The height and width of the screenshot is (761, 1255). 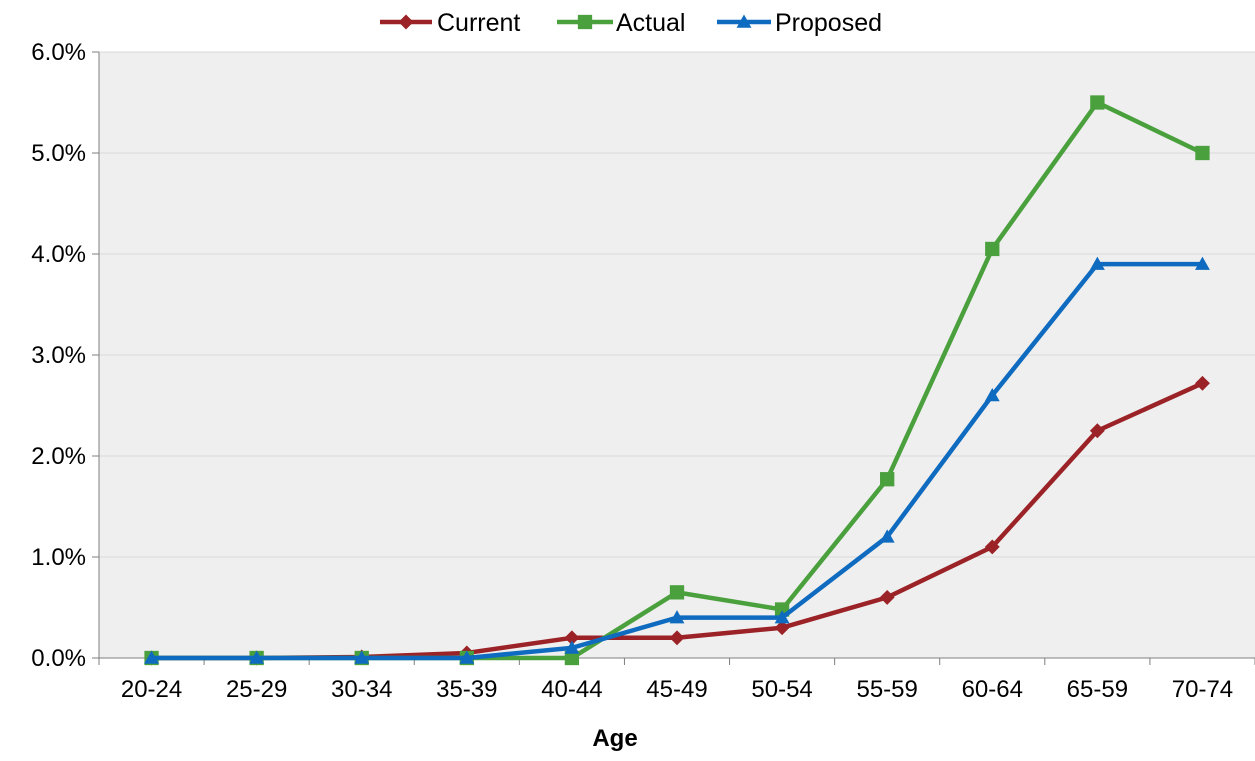 What do you see at coordinates (58, 456) in the screenshot?
I see `y-tick-label: 2.0%` at bounding box center [58, 456].